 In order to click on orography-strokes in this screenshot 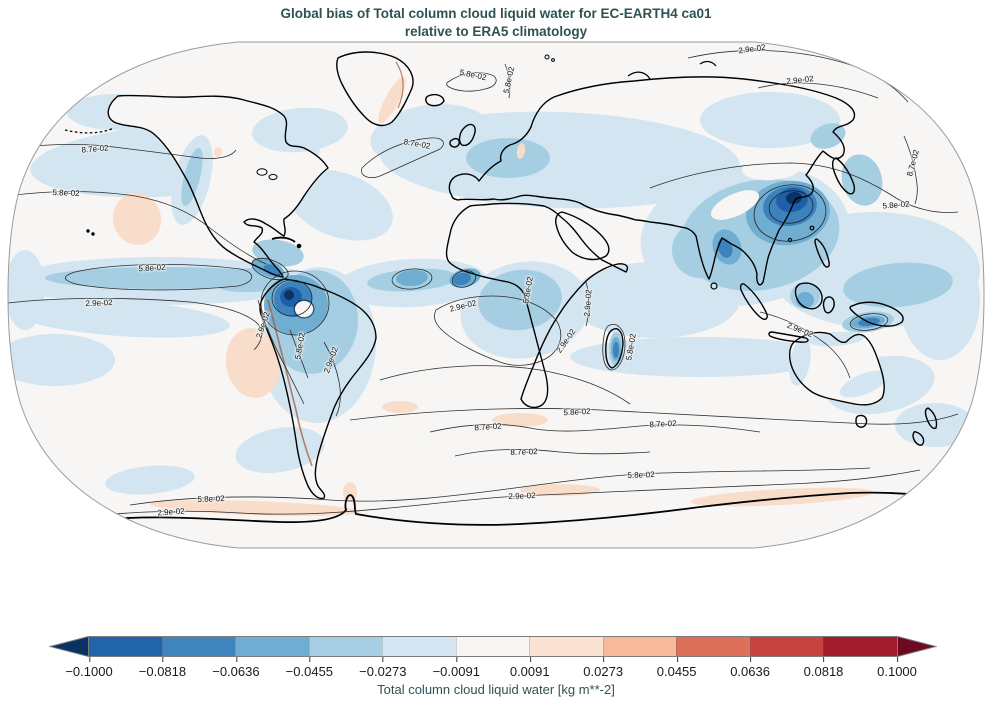, I will do `click(335, 264)`.